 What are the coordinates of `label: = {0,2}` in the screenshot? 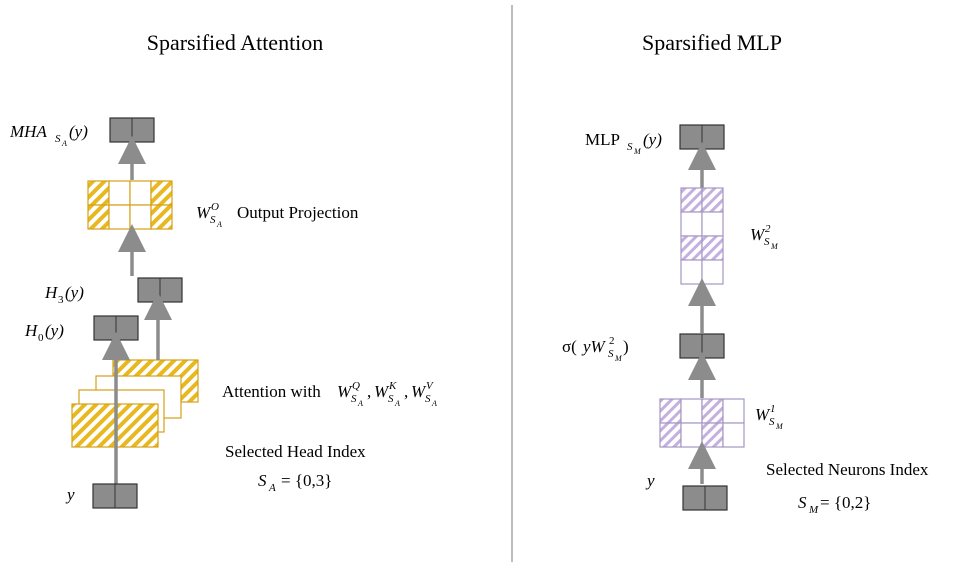 It's located at (845, 502).